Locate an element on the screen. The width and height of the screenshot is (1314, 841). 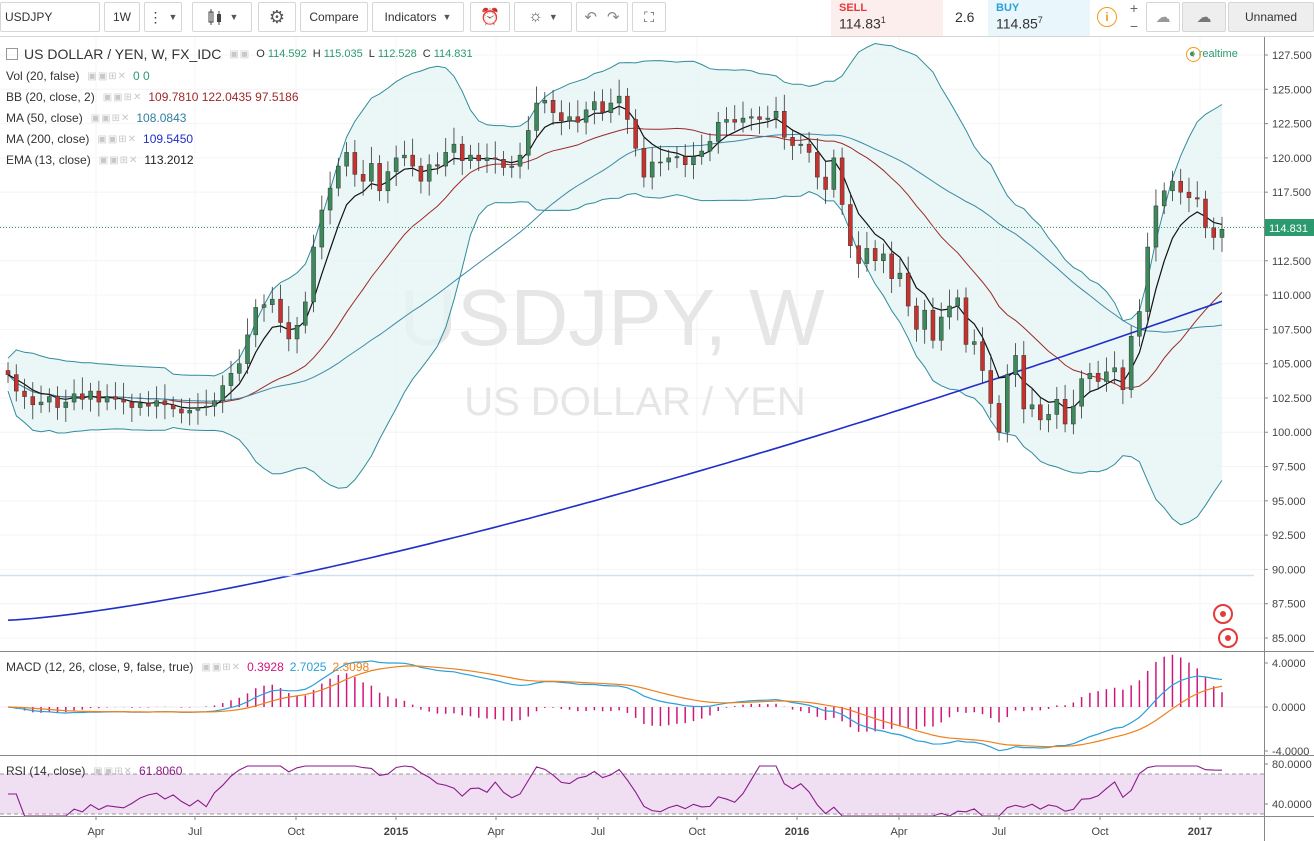
warning-icon: ! is located at coordinates (1193, 54).